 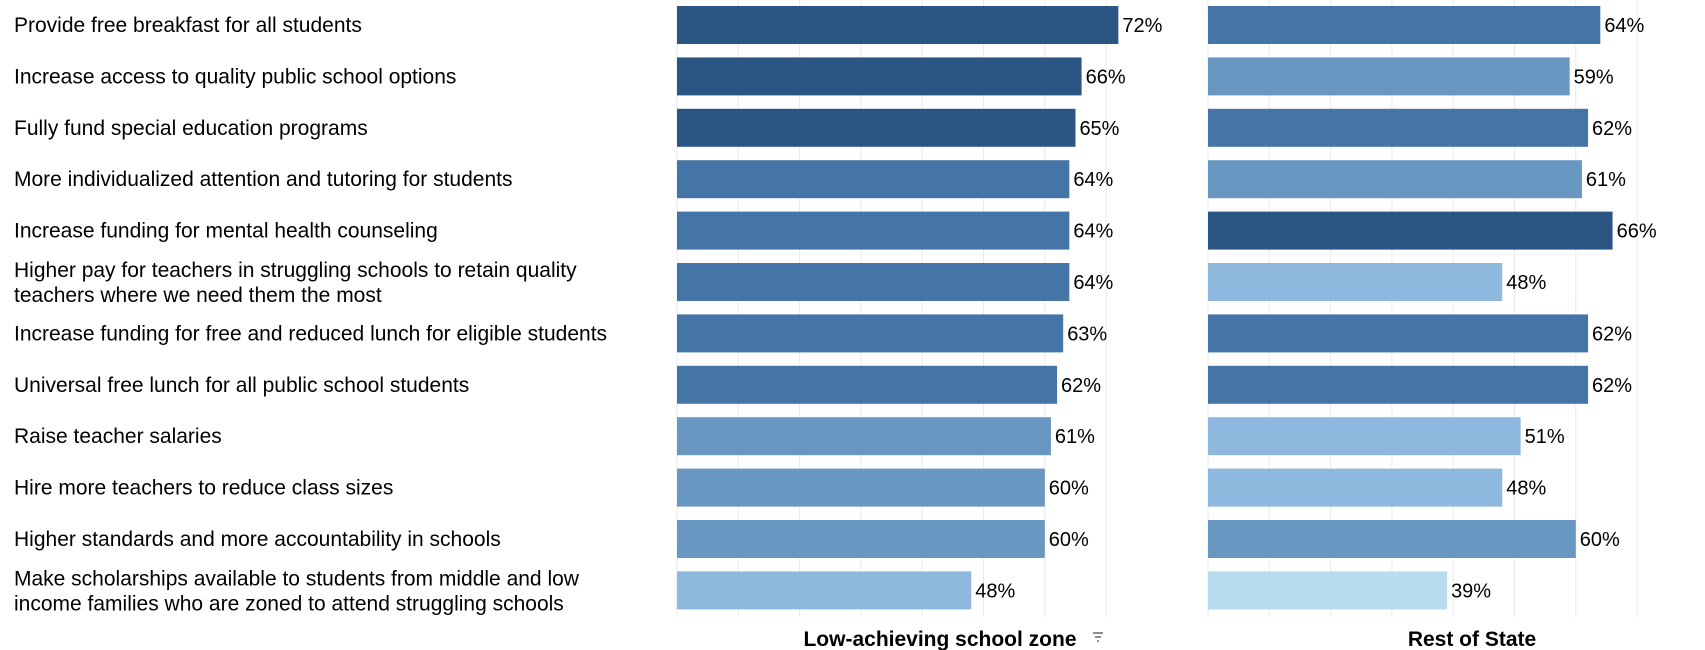 What do you see at coordinates (1087, 334) in the screenshot?
I see `value-label: 63%` at bounding box center [1087, 334].